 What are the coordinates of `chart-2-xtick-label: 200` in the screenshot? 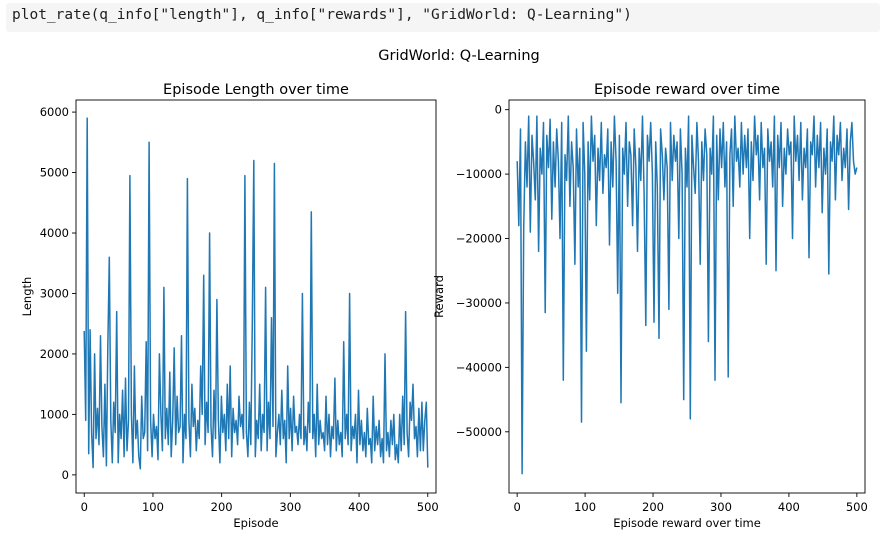 It's located at (653, 507).